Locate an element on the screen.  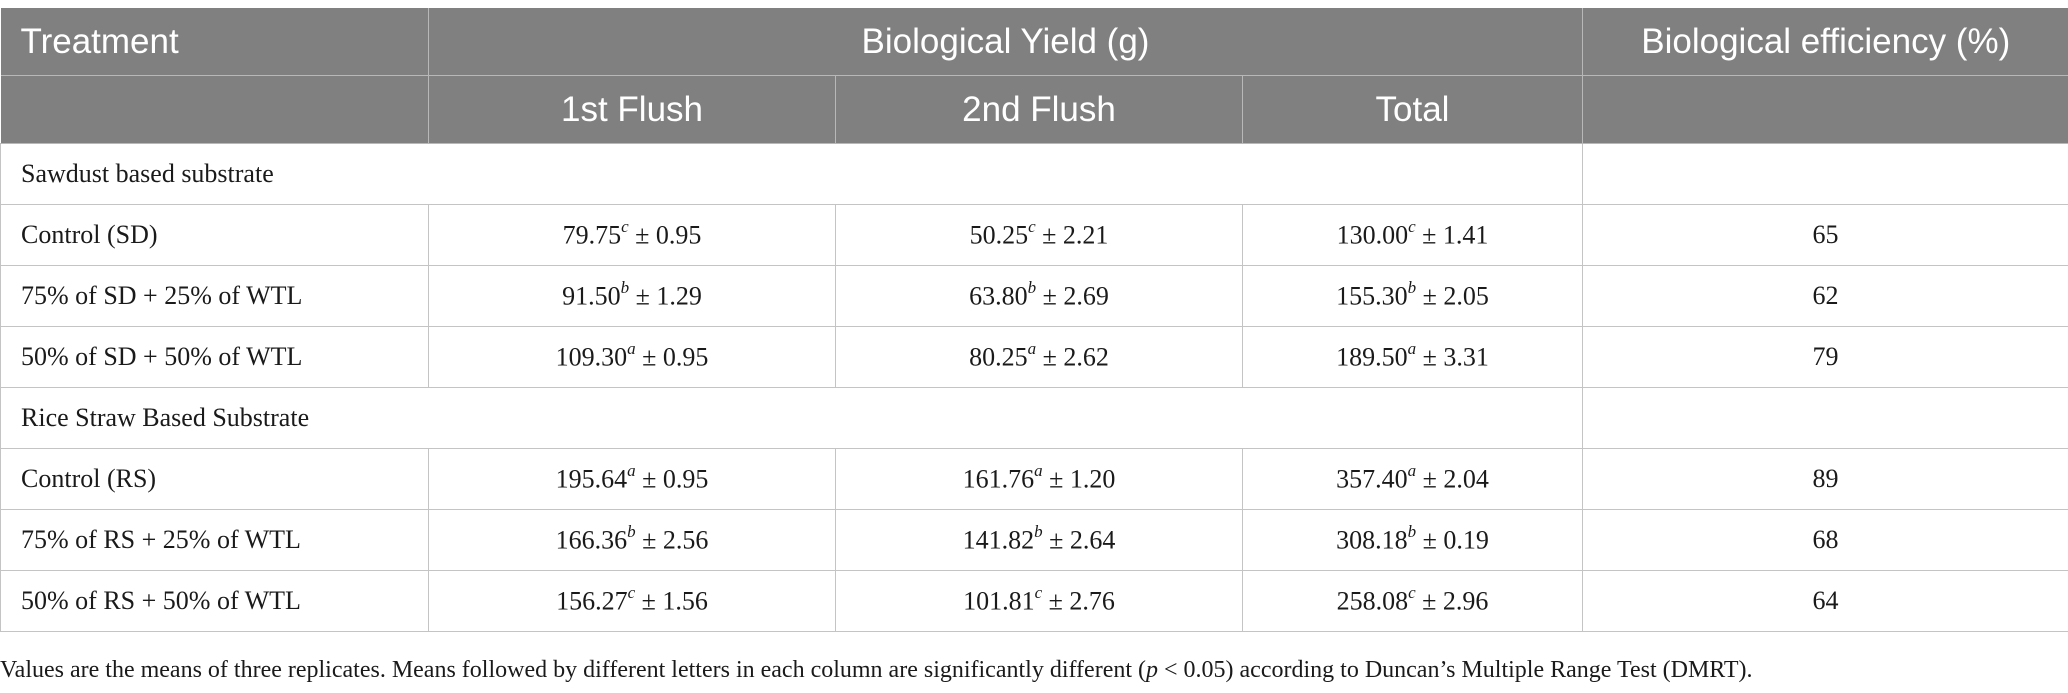
first-flush-cell: 195.64a ± 0.95 is located at coordinates (632, 479).